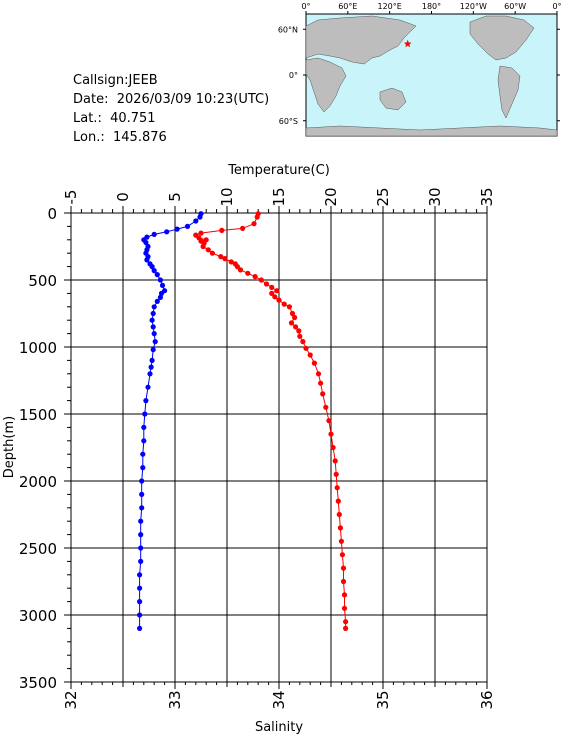  What do you see at coordinates (361, 40) in the screenshot?
I see `land-eurasia` at bounding box center [361, 40].